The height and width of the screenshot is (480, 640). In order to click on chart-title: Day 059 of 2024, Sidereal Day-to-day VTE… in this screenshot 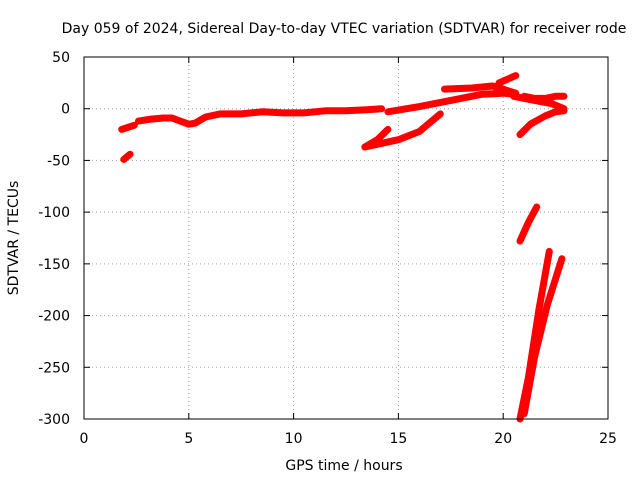, I will do `click(344, 29)`.